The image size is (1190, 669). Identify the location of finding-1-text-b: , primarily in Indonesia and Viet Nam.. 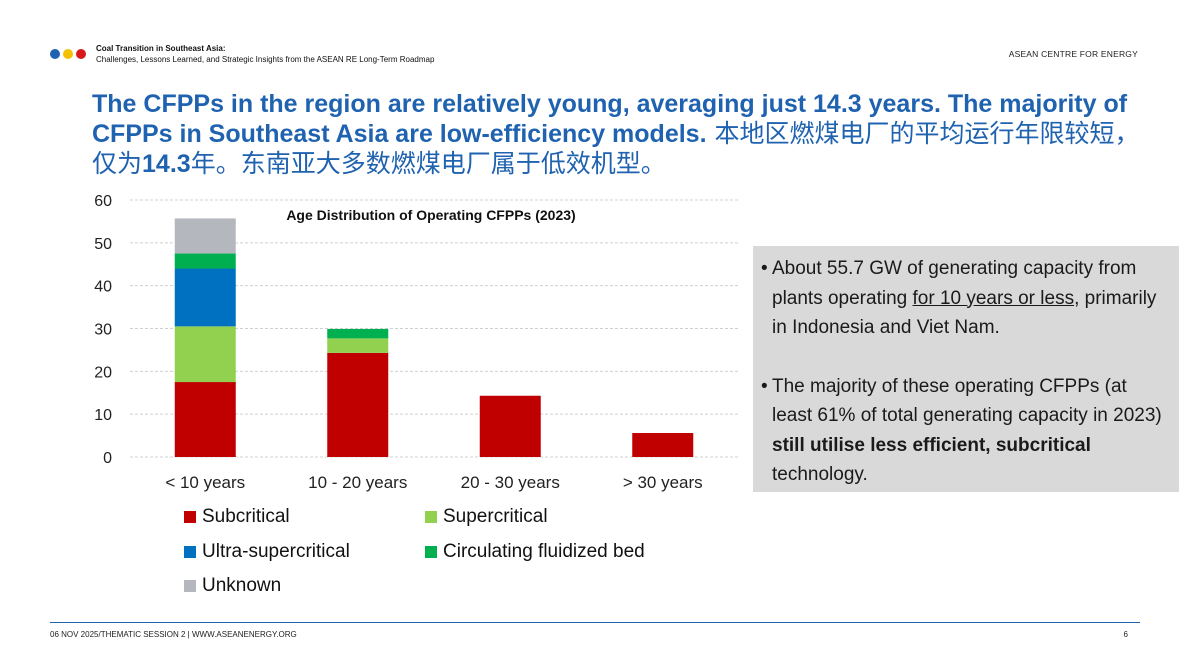
(964, 313).